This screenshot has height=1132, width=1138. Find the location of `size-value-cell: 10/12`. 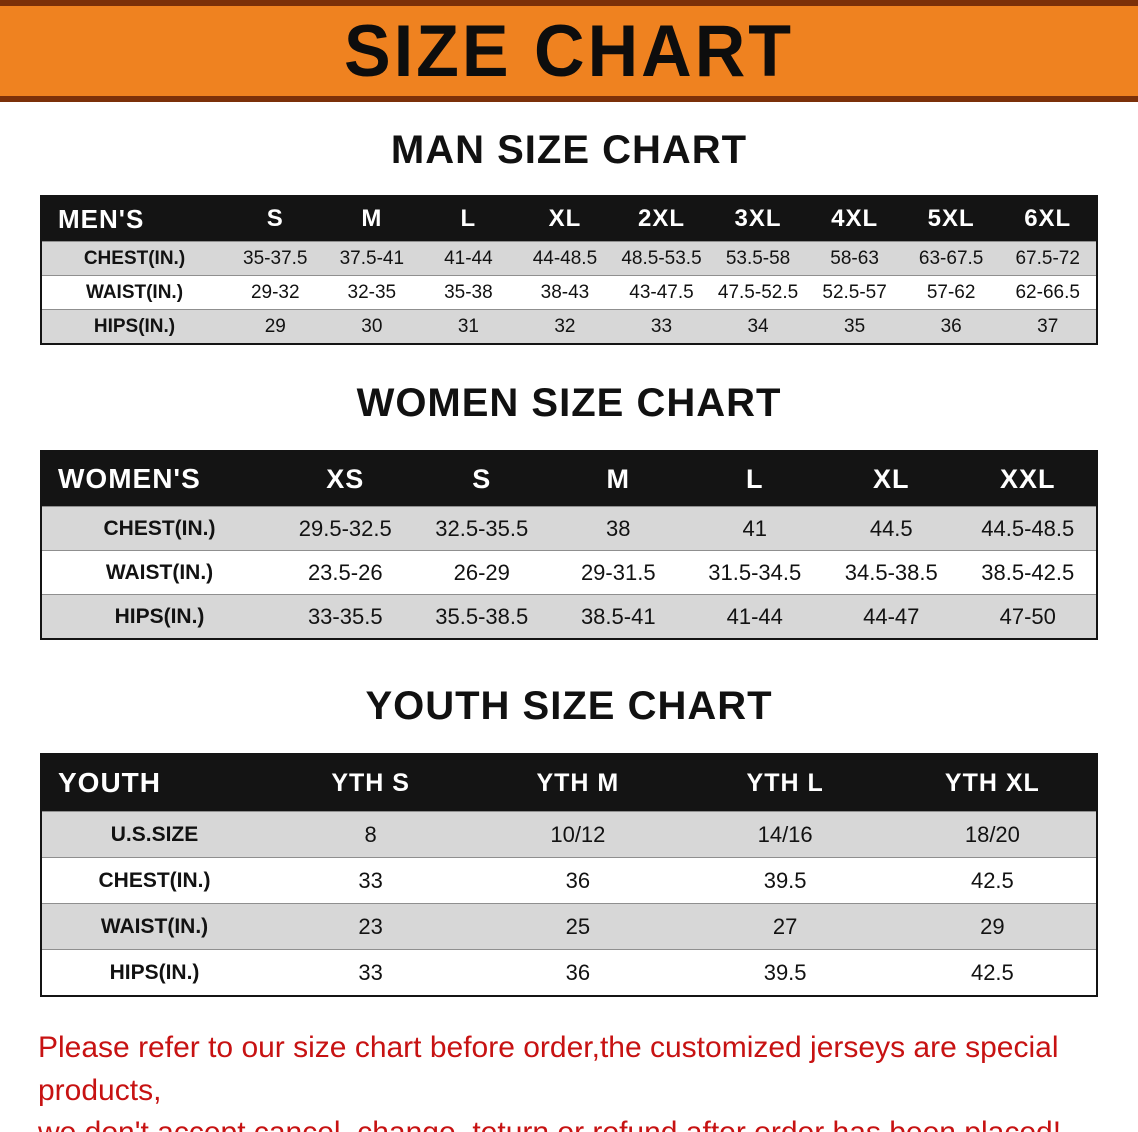

size-value-cell: 10/12 is located at coordinates (578, 834).